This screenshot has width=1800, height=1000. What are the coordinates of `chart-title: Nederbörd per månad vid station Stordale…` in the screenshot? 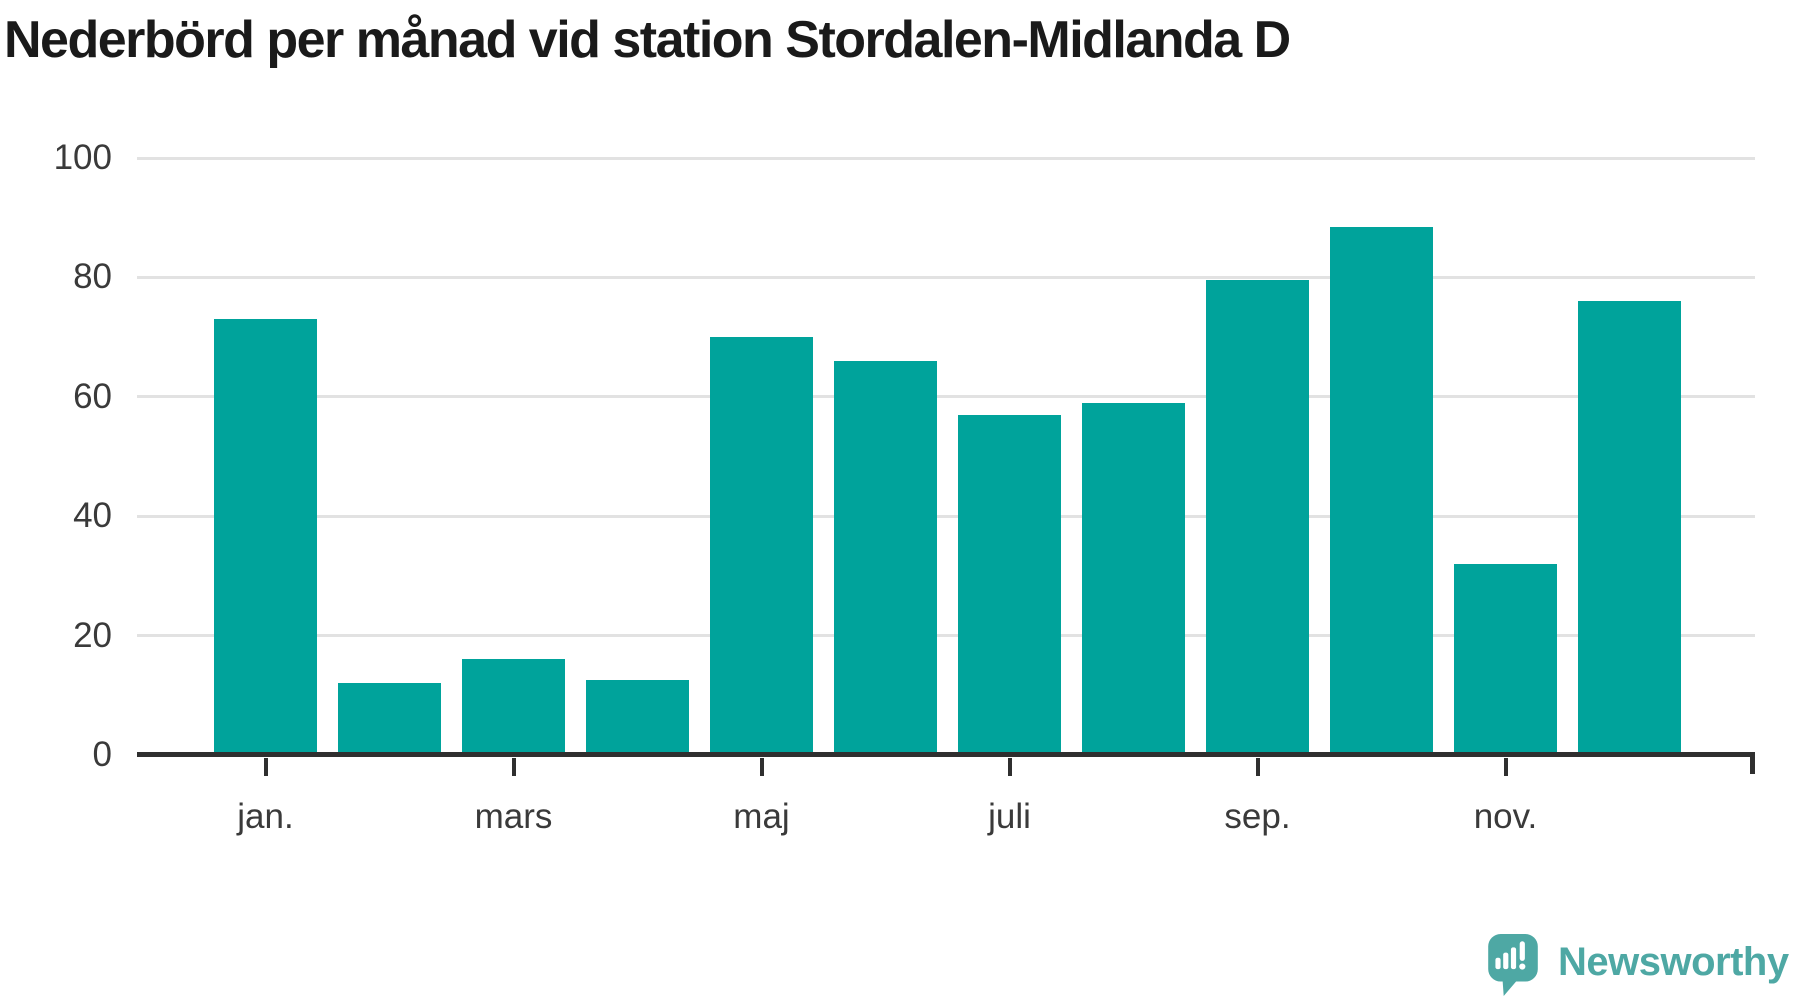 It's located at (647, 40).